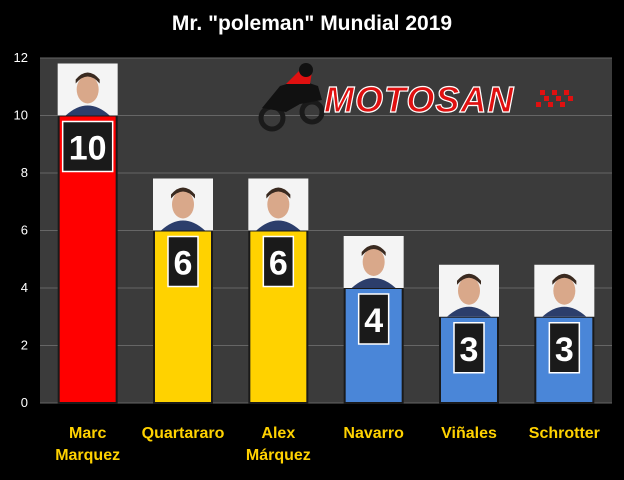  What do you see at coordinates (278, 455) in the screenshot?
I see `category-label: Márquez` at bounding box center [278, 455].